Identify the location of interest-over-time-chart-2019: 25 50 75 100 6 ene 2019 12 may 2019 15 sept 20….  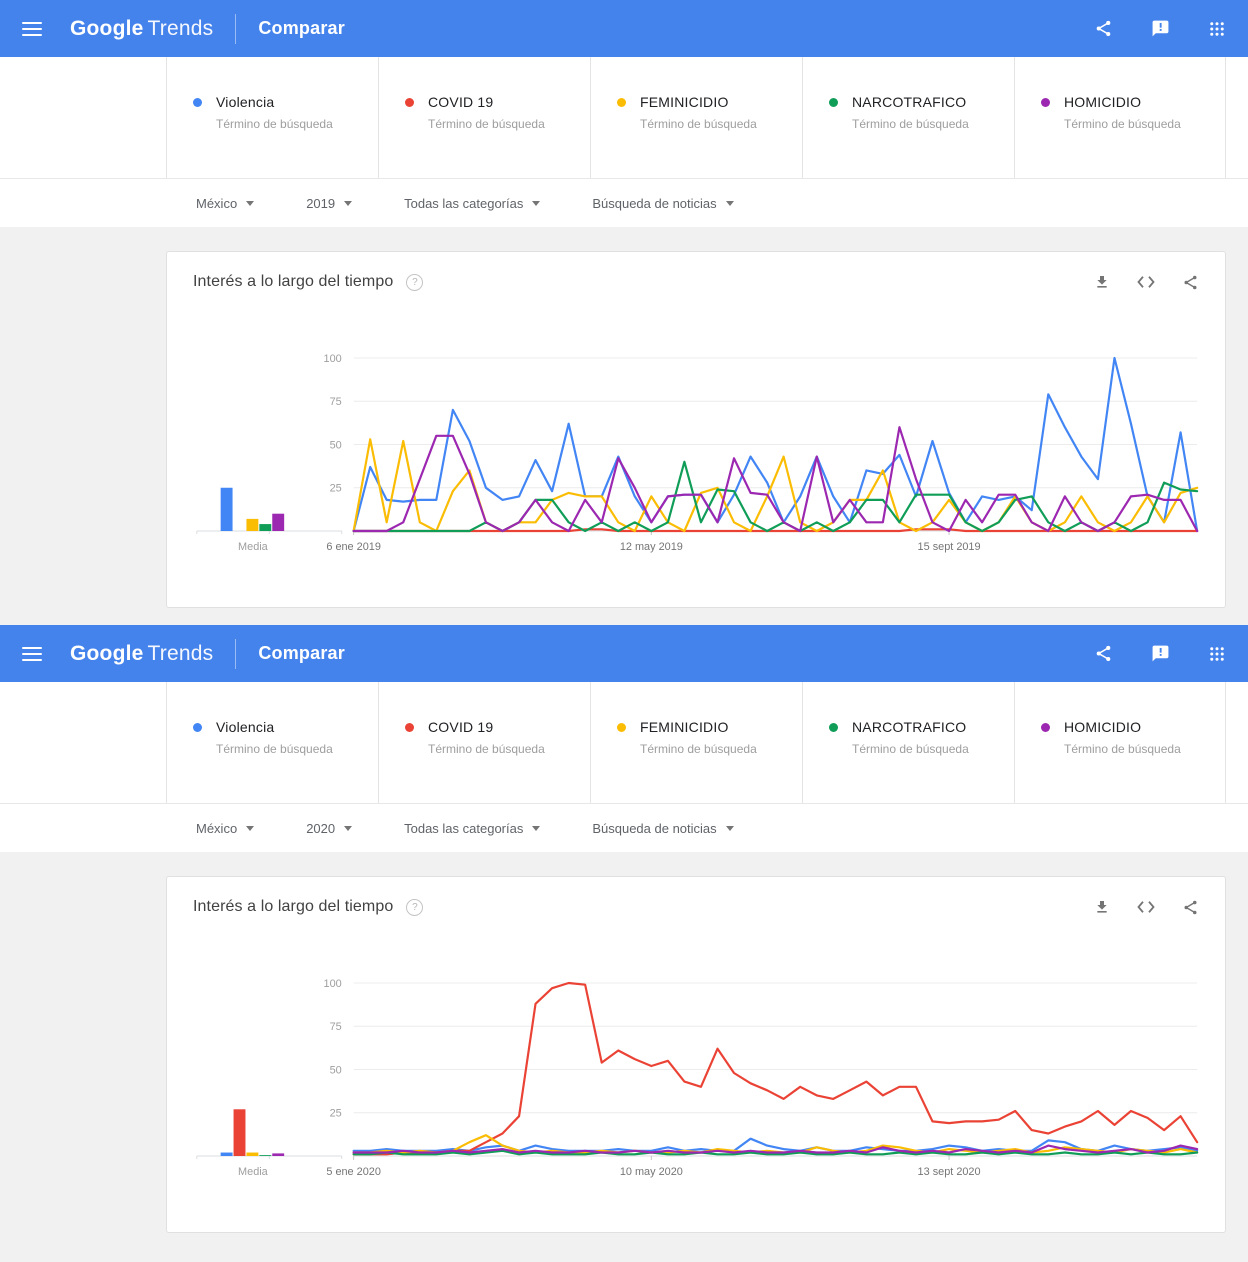
(697, 453).